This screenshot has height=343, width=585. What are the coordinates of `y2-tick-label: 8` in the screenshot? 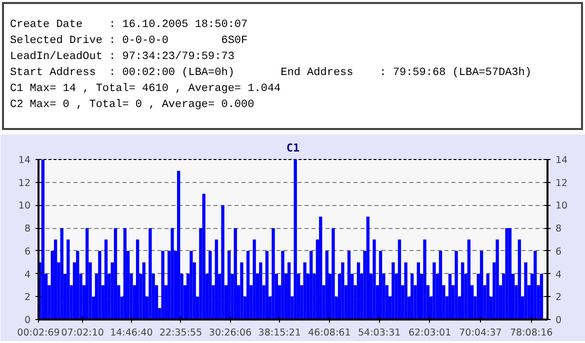 It's located at (559, 229).